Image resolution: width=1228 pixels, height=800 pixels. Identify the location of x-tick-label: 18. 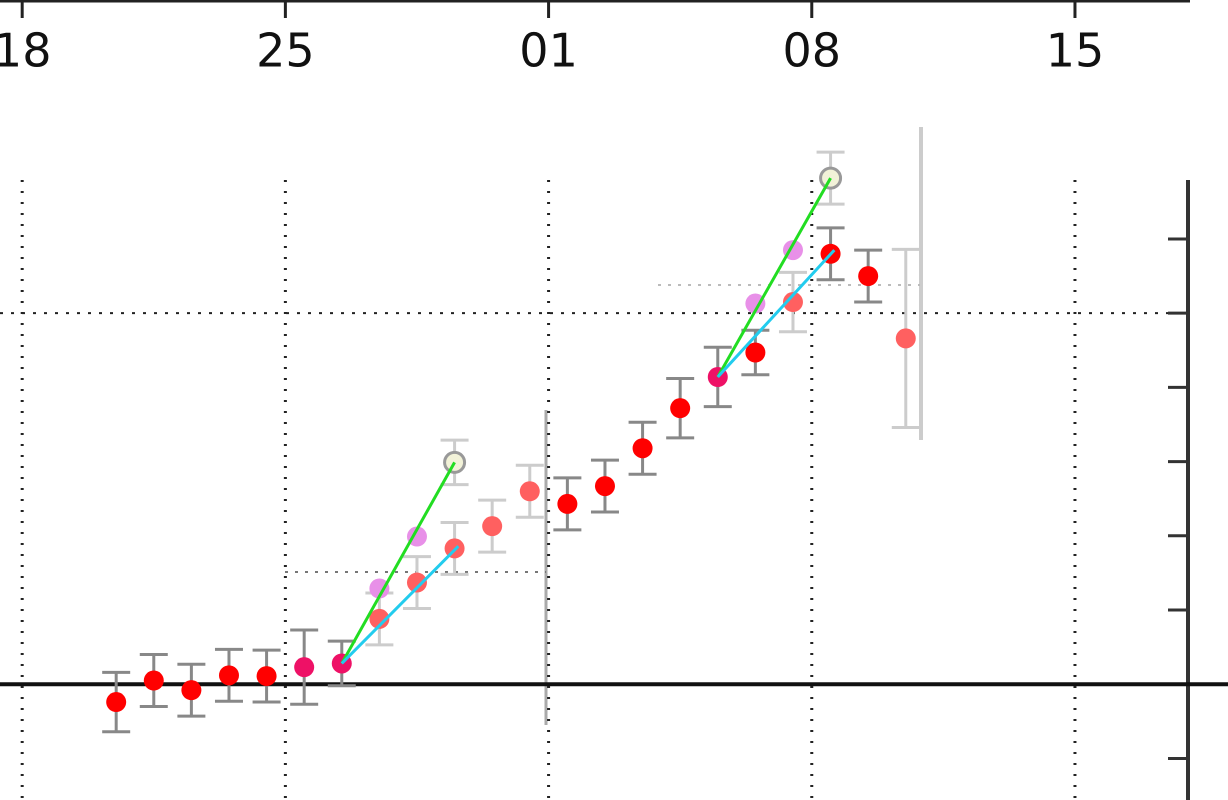
(25, 51).